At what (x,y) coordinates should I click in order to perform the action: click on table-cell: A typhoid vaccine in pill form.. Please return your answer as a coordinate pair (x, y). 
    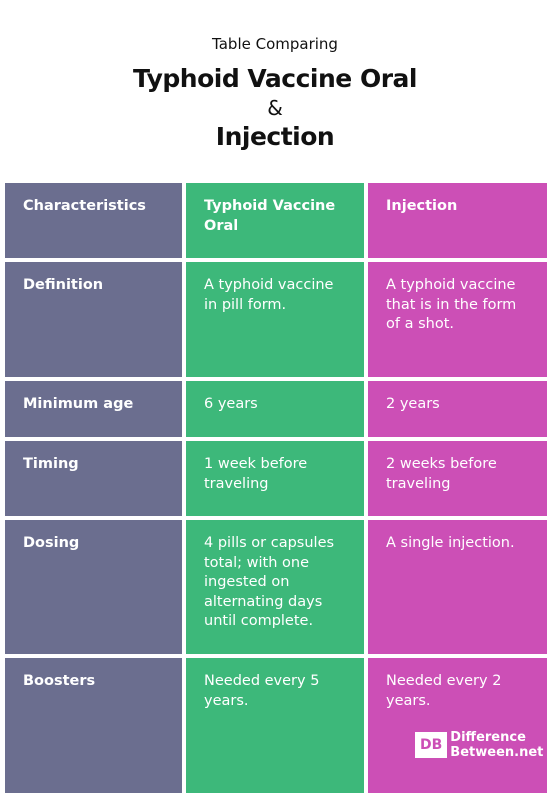
    Looking at the image, I should click on (275, 319).